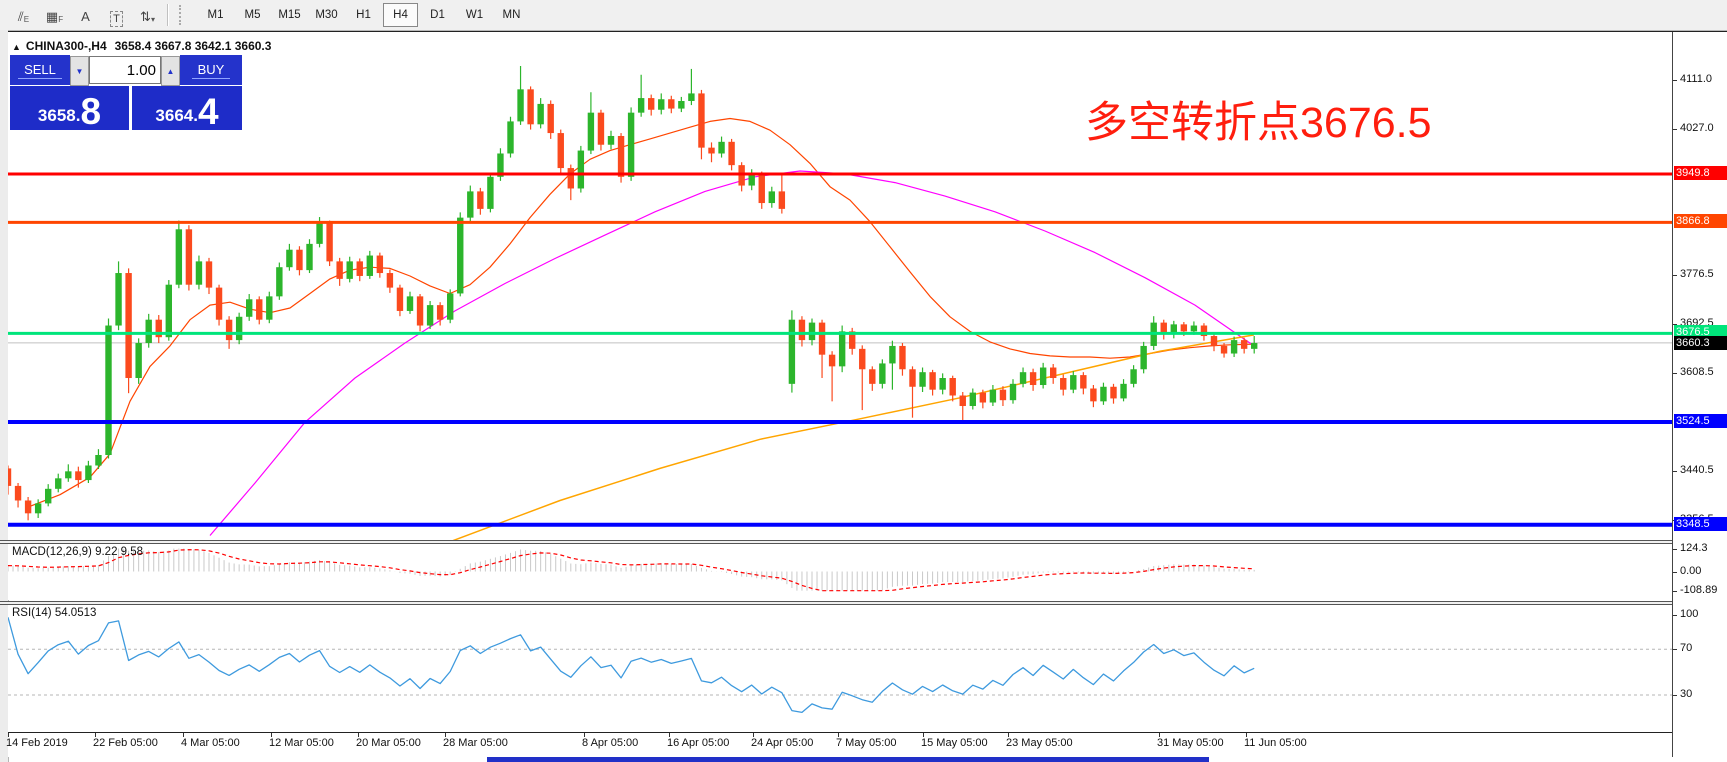  Describe the element at coordinates (40, 70) in the screenshot. I see `sell-button: SELL` at that location.